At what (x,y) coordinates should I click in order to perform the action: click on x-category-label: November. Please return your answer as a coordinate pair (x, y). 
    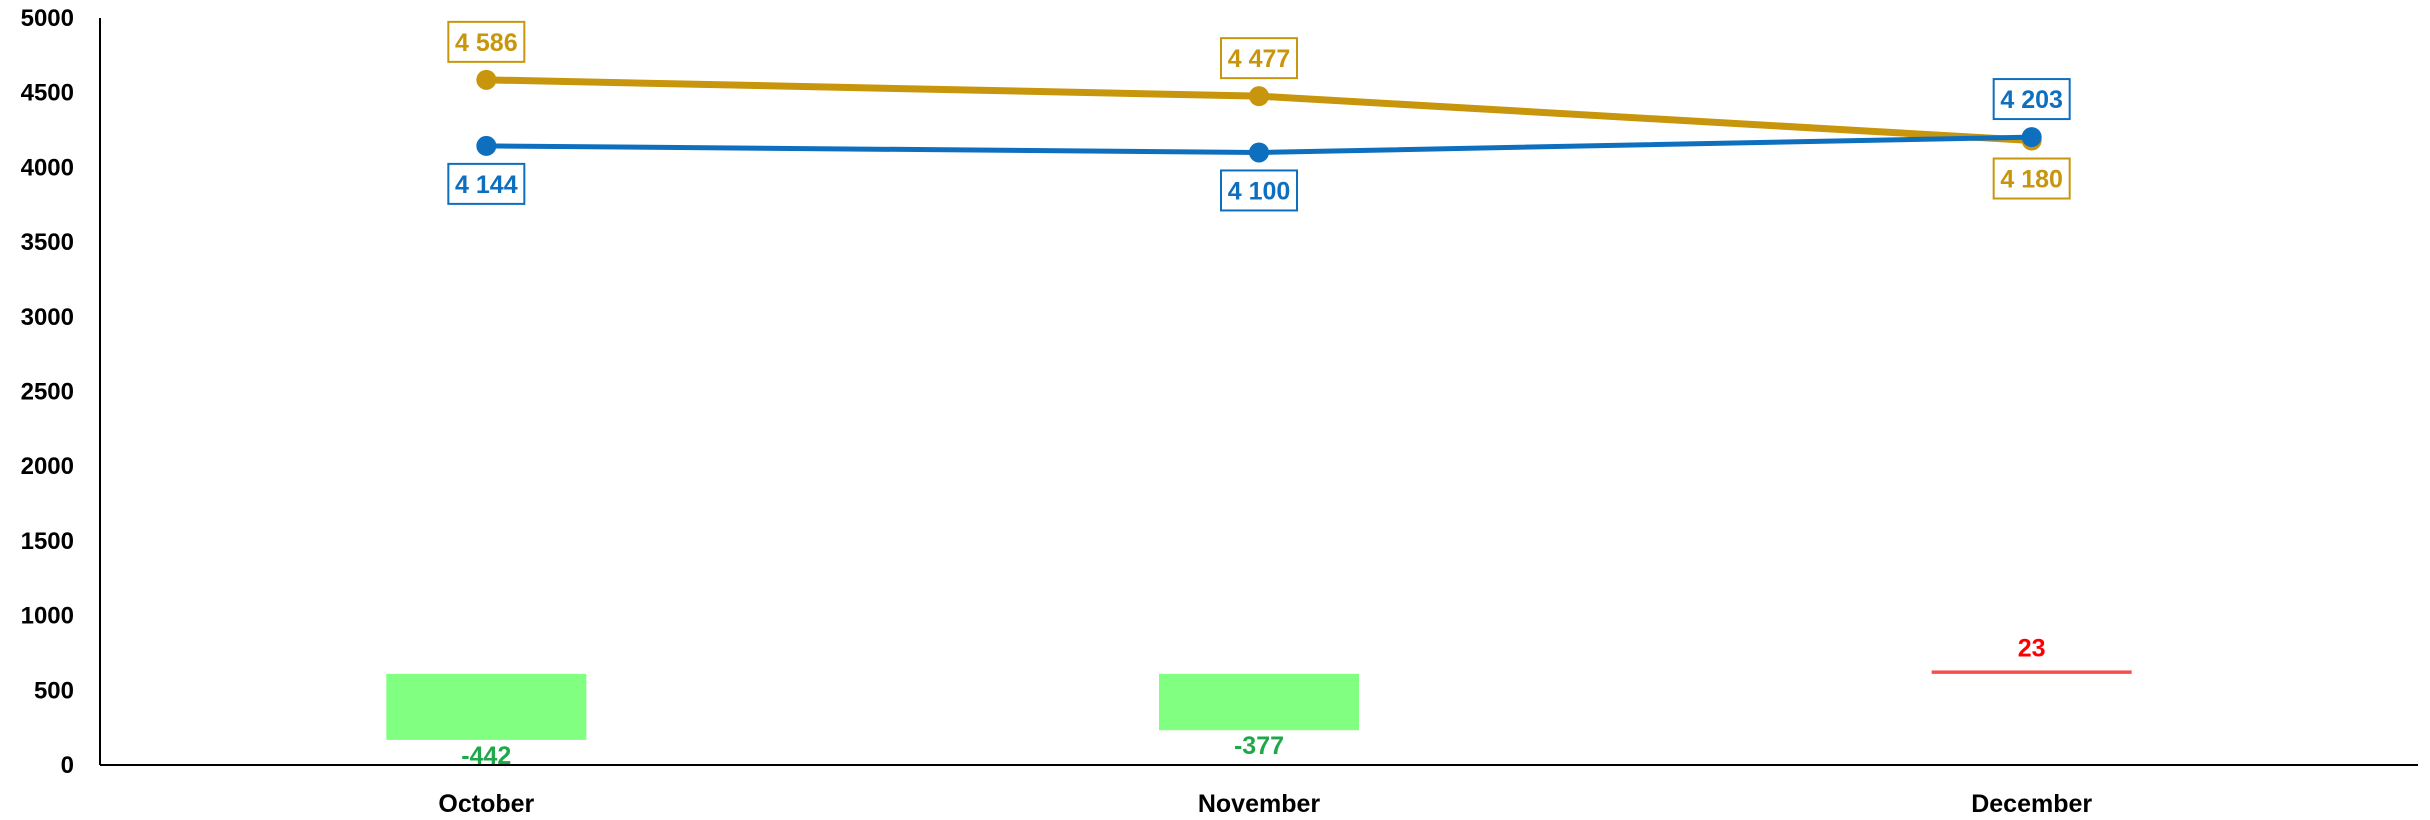
    Looking at the image, I should click on (1259, 804).